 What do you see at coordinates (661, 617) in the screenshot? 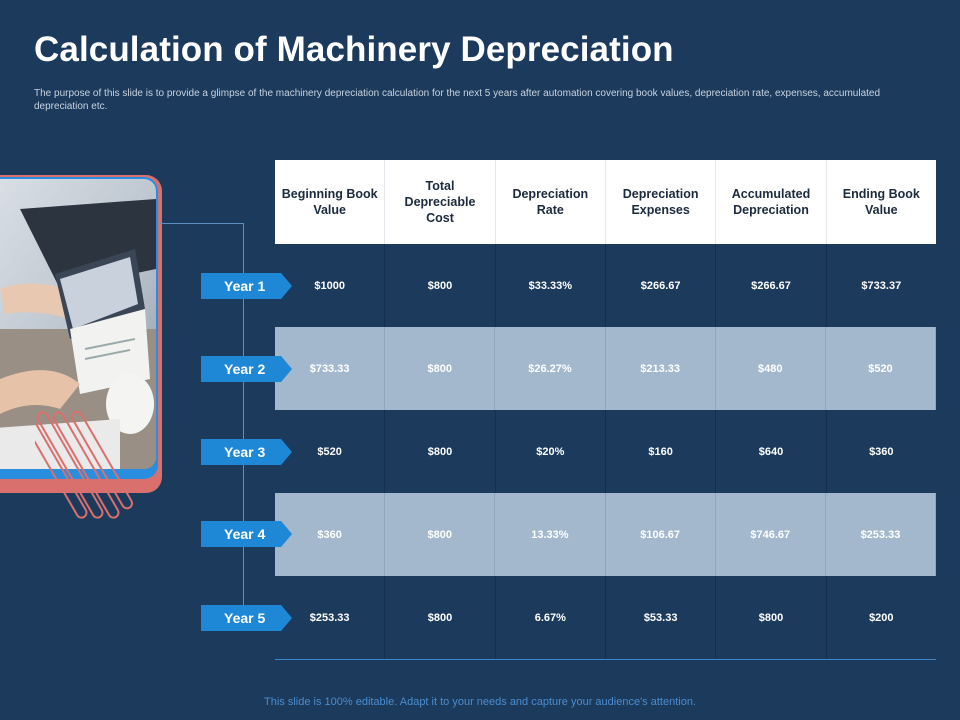
I see `table-cell: $53.33` at bounding box center [661, 617].